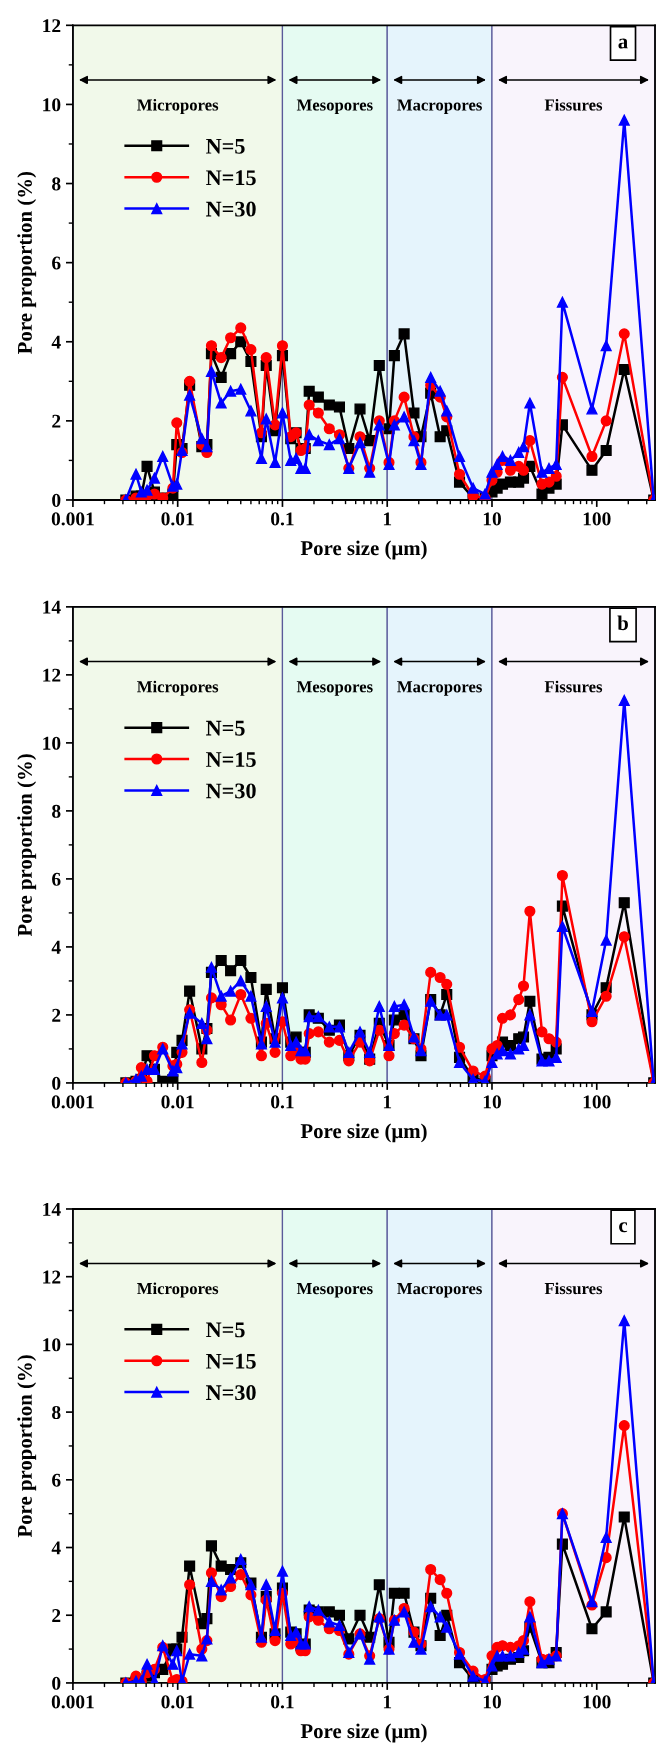 The height and width of the screenshot is (1758, 657). What do you see at coordinates (622, 623) in the screenshot?
I see `annotation: b` at bounding box center [622, 623].